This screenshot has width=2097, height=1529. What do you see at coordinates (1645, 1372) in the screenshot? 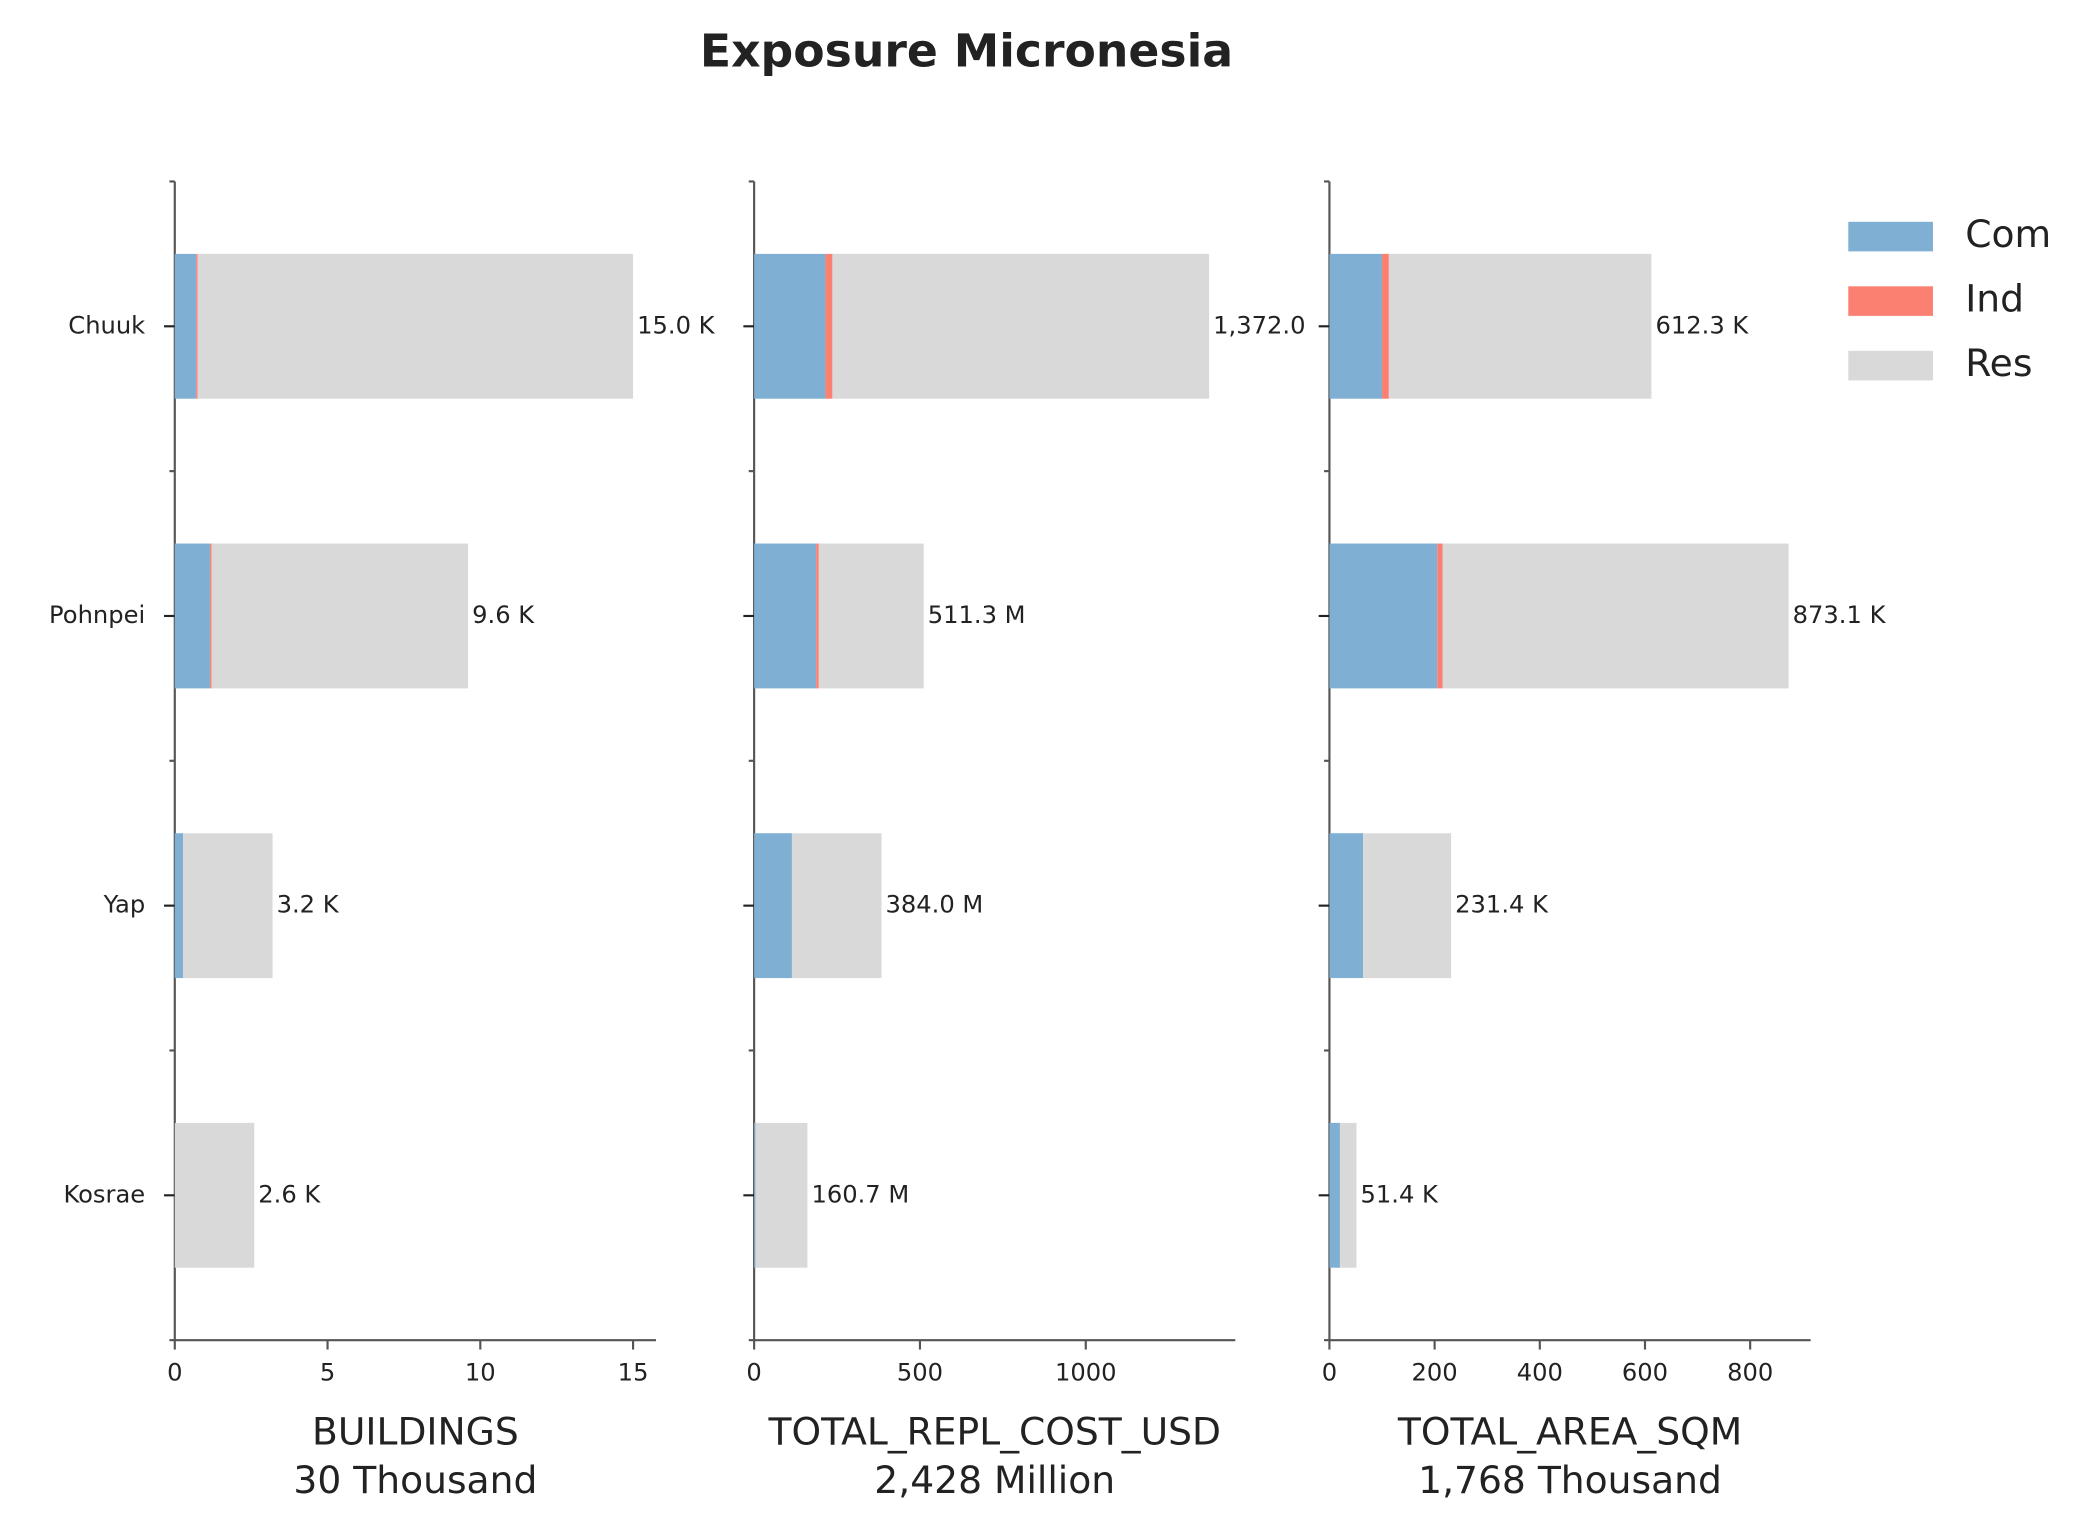
I see `x-tick-label: 600` at bounding box center [1645, 1372].